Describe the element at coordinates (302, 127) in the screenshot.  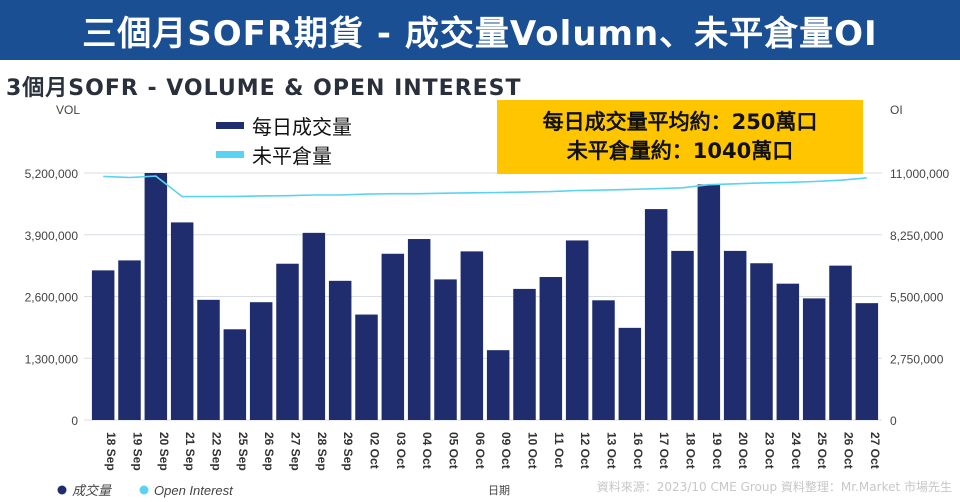
I see `legend-volume-label: 每日成交量` at that location.